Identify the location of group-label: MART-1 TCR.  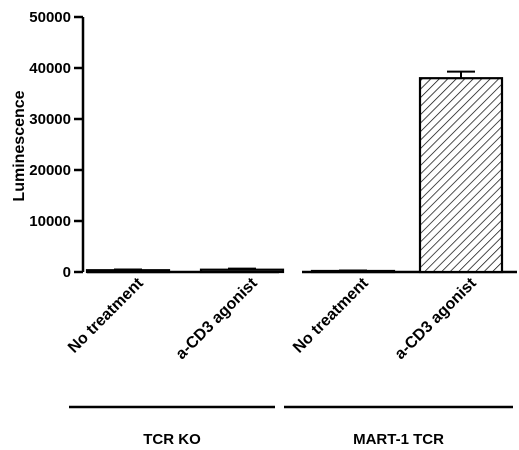
(398, 439).